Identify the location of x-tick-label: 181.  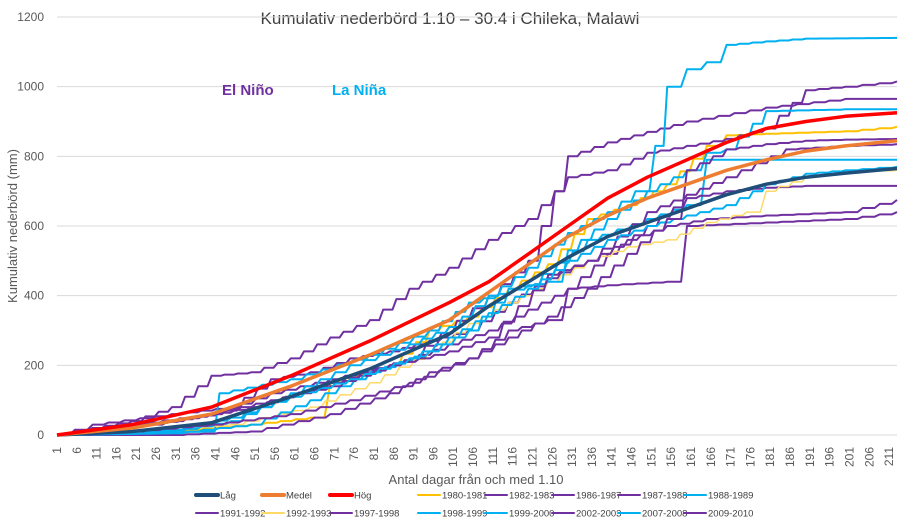
(770, 457).